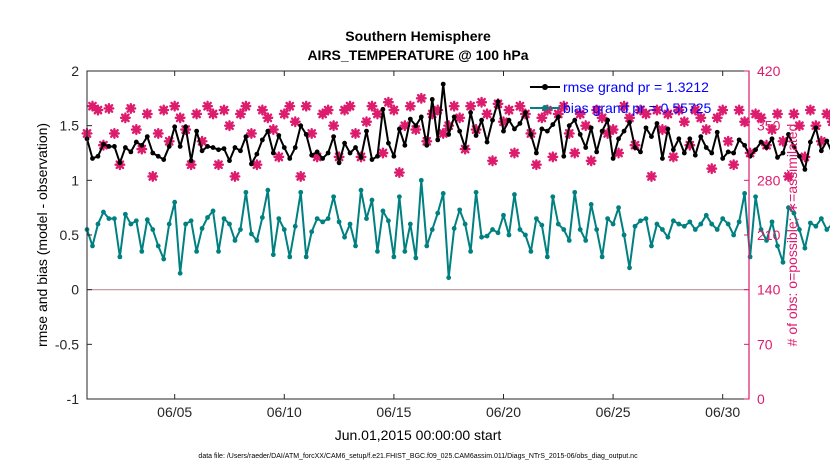 The height and width of the screenshot is (470, 830). Describe the element at coordinates (613, 412) in the screenshot. I see `x-tick-label: 06/25` at that location.